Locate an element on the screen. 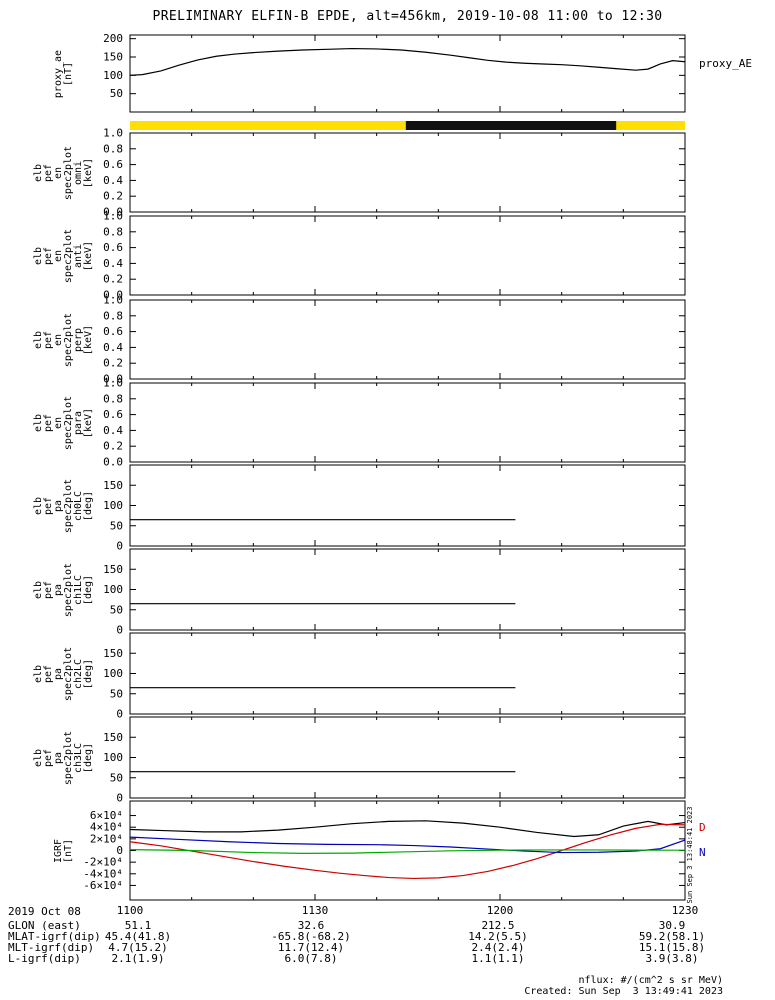 Image resolution: width=775 pixels, height=1000 pixels. panel-elb_pef_en_spec2plot_anti: 0.0 0.2 0.4 0.6 0.8 1.0 is located at coordinates (394, 256).